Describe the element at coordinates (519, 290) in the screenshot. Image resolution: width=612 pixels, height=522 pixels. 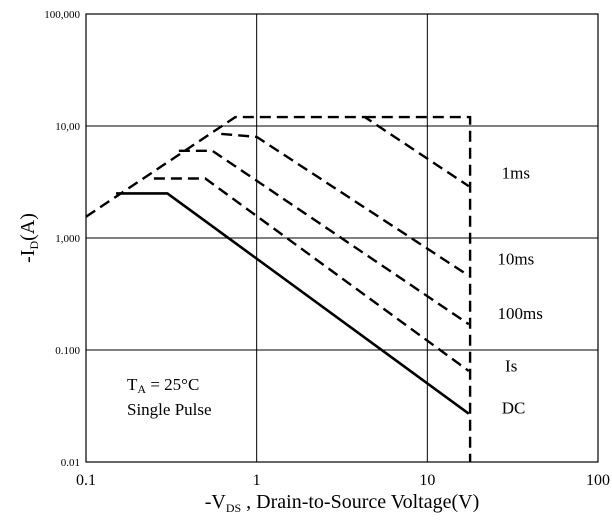
I see `curve-labels: 1ms 10ms 100ms Is DC` at that location.